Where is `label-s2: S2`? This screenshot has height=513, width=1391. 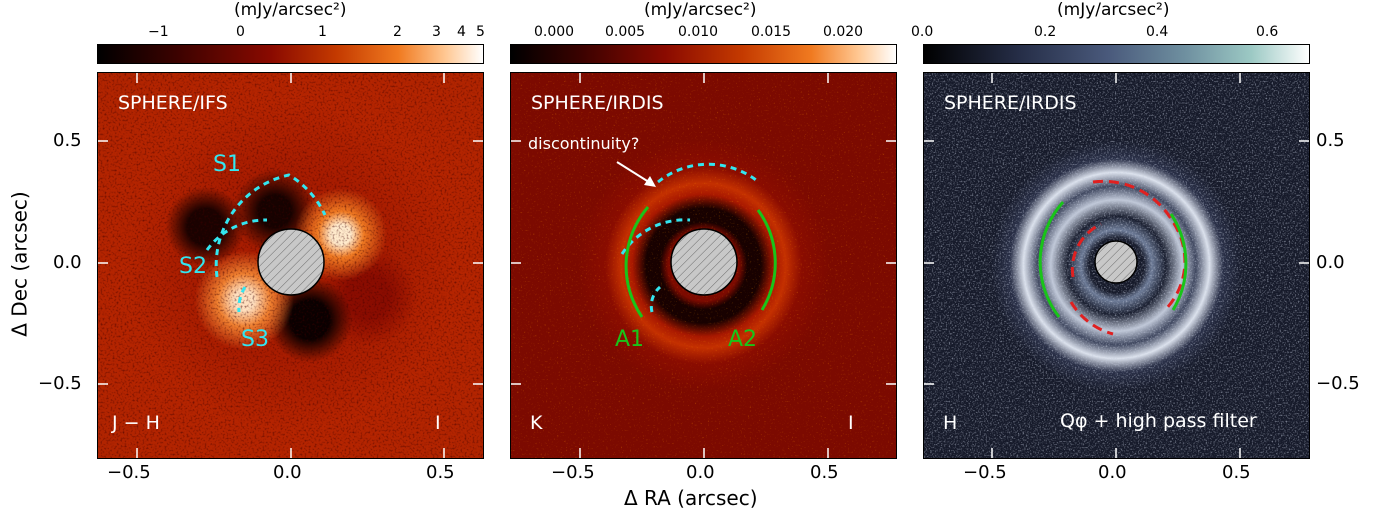
label-s2: S2 is located at coordinates (193, 266).